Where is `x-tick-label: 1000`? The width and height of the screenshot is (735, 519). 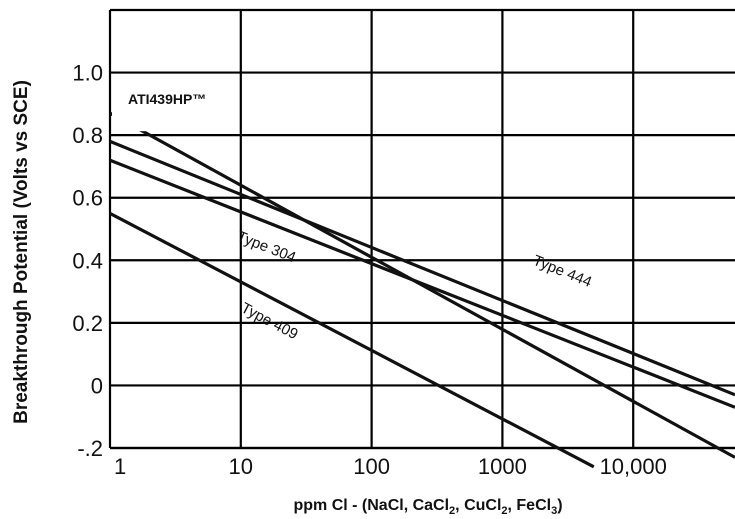 x-tick-label: 1000 is located at coordinates (502, 466).